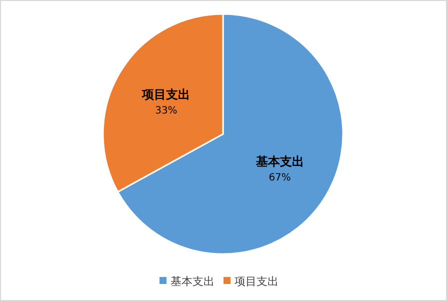 The image size is (447, 301). What do you see at coordinates (279, 161) in the screenshot?
I see `slice-label: 基本支出` at bounding box center [279, 161].